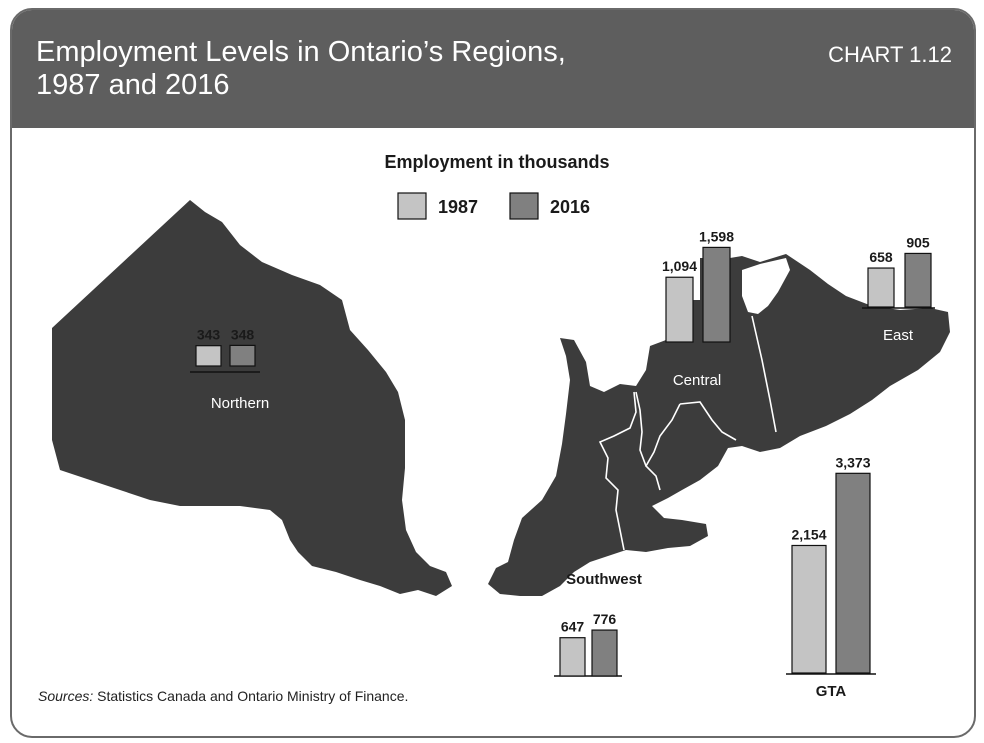  What do you see at coordinates (918, 242) in the screenshot?
I see `value-label-east-2016: 905` at bounding box center [918, 242].